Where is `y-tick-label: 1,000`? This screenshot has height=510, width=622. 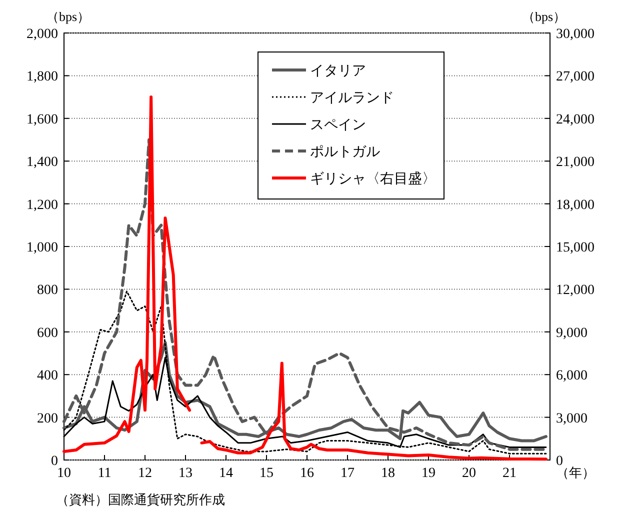 y-tick-label: 1,000 is located at coordinates (42, 248).